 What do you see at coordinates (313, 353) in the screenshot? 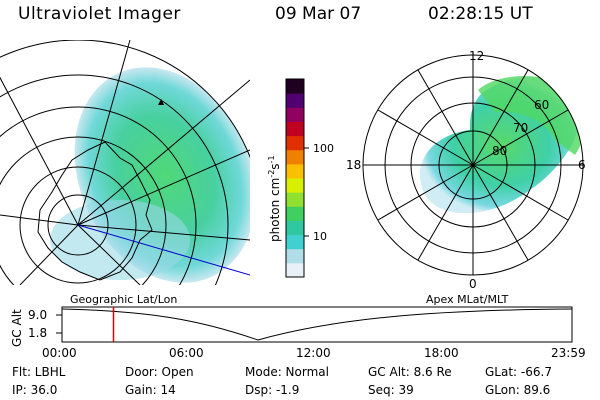
I see `time-tick-1200: 12:00` at bounding box center [313, 353].